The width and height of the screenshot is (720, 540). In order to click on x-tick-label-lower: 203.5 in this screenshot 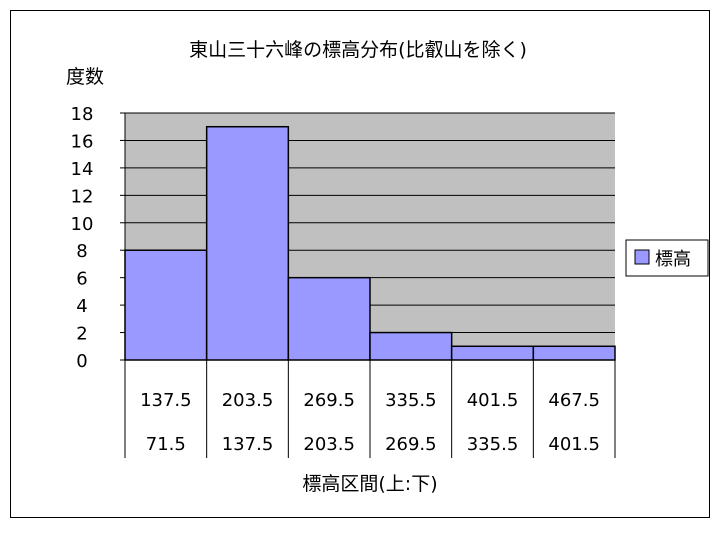, I will do `click(329, 444)`.